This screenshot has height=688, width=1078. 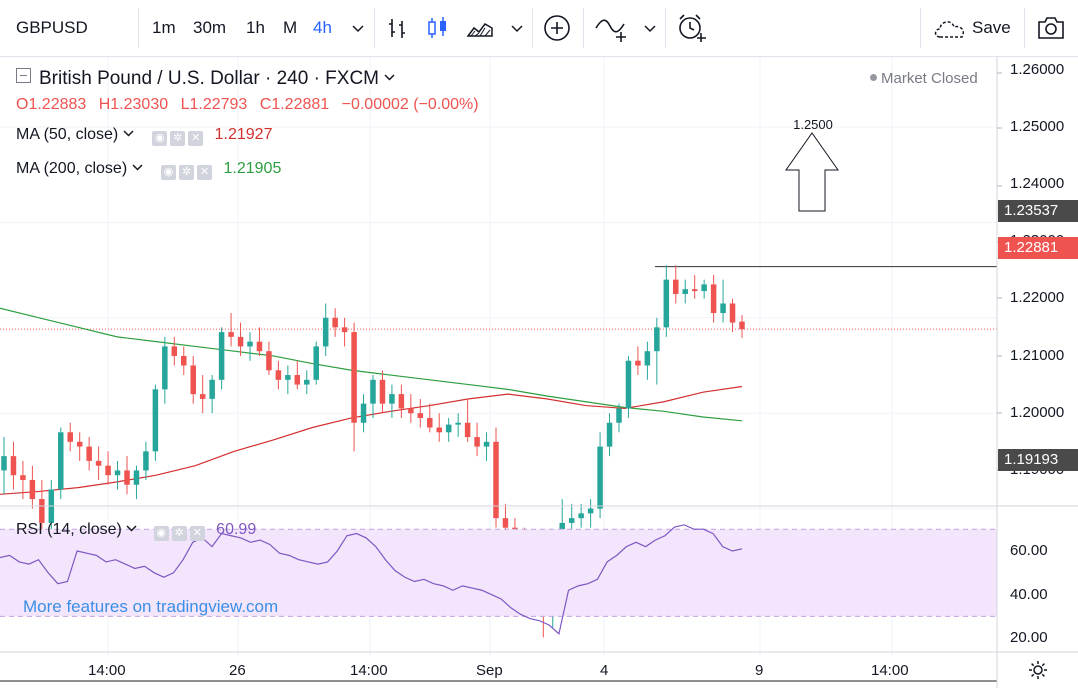 What do you see at coordinates (236, 529) in the screenshot?
I see `rsi-value: 60.99` at bounding box center [236, 529].